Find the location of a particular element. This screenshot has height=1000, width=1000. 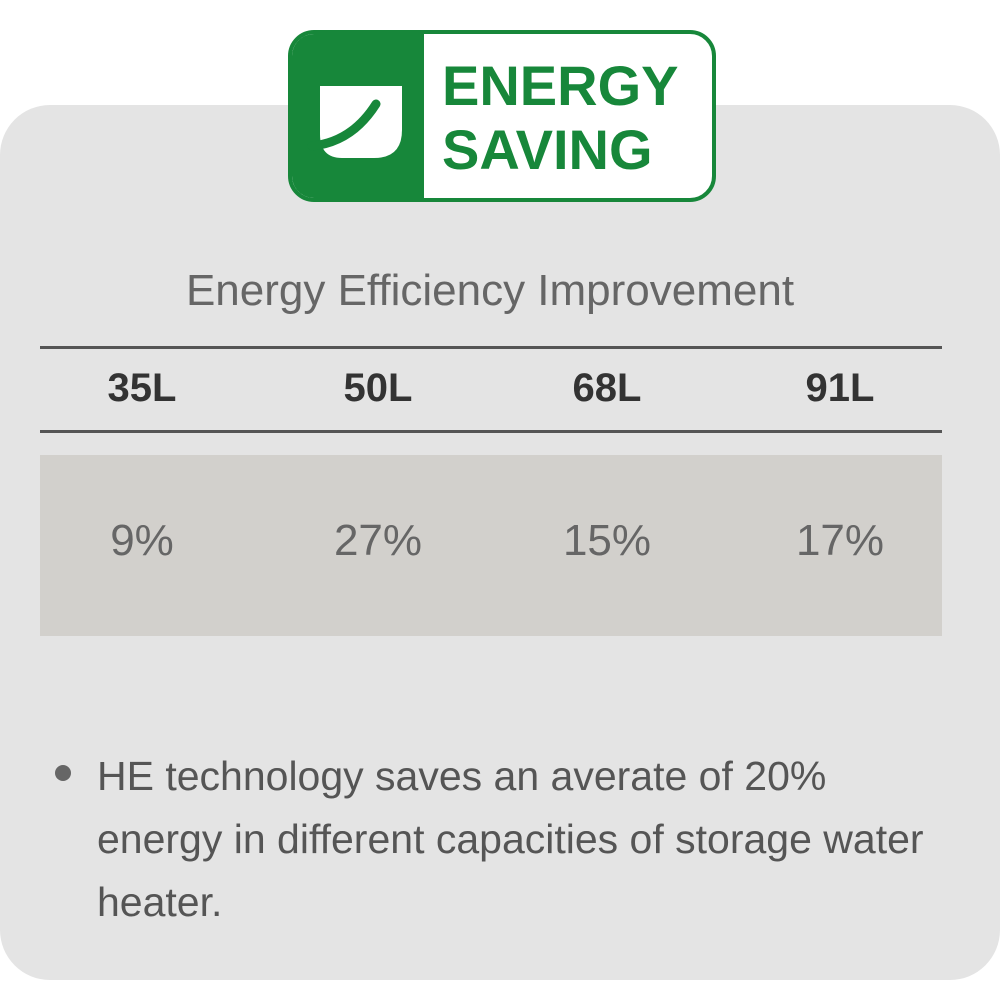

badge-line: SAVING is located at coordinates (547, 149).